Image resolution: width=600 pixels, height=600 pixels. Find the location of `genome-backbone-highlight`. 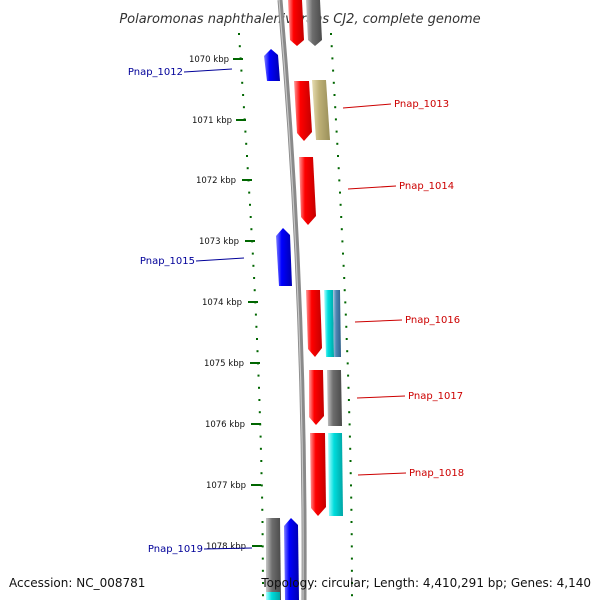

genome-backbone-highlight is located at coordinates (291, 300).